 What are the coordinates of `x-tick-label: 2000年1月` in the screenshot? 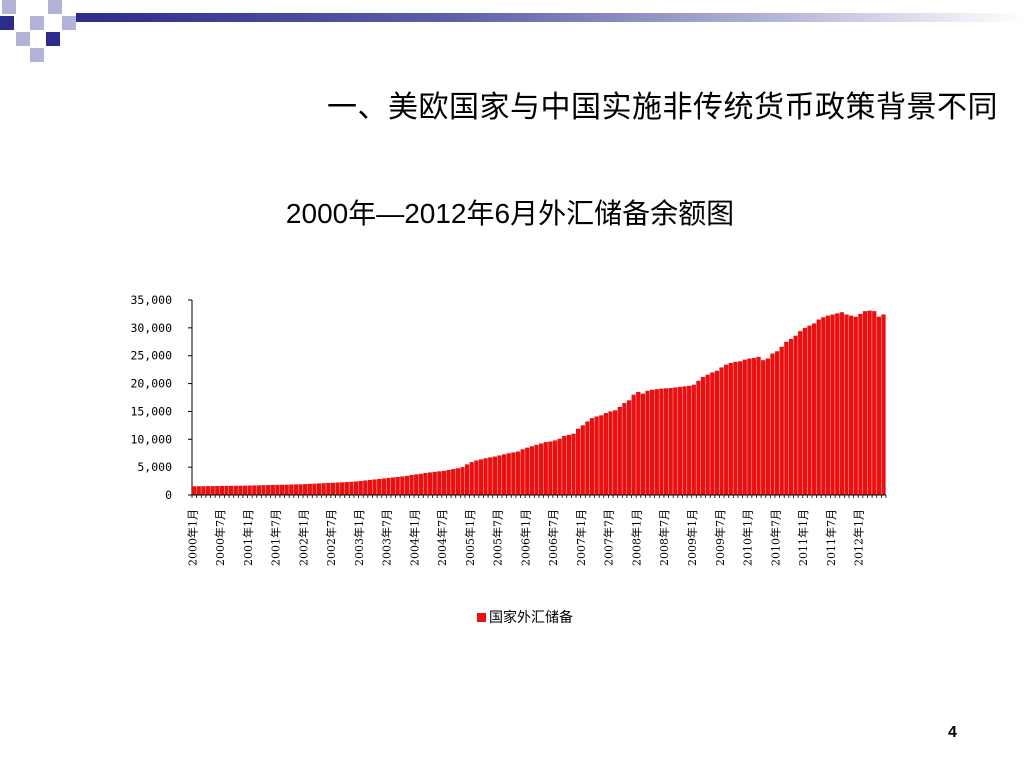 It's located at (192, 537).